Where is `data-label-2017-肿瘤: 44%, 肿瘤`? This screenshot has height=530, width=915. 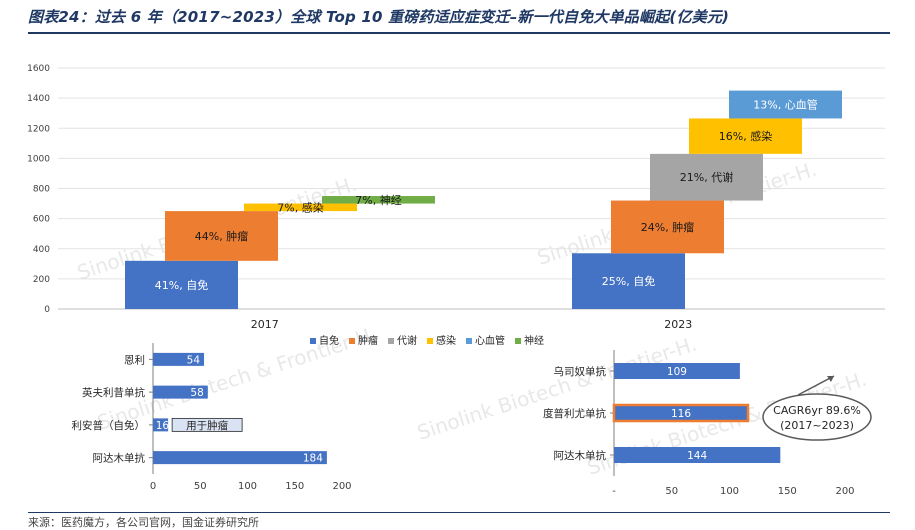 data-label-2017-肿瘤: 44%, 肿瘤 is located at coordinates (221, 236).